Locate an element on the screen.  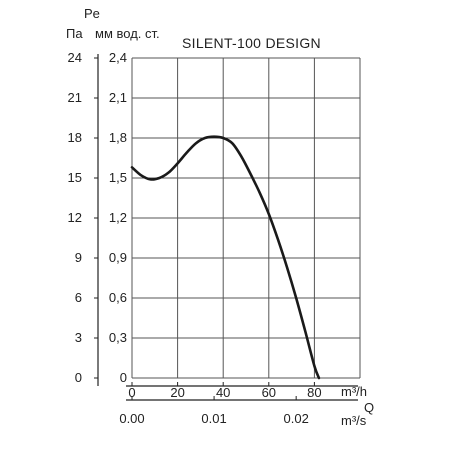
y-tick-label-pa: 21 is located at coordinates (75, 97).